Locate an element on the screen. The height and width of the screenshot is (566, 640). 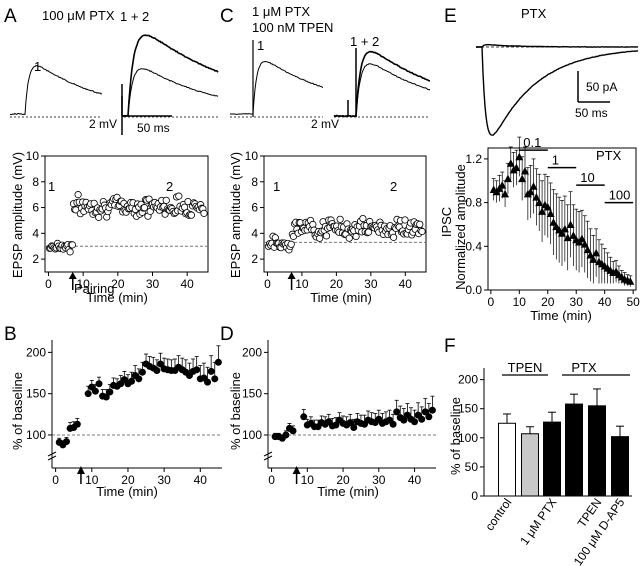
panel-d-xlabel: Time (min) is located at coordinates (348, 491).